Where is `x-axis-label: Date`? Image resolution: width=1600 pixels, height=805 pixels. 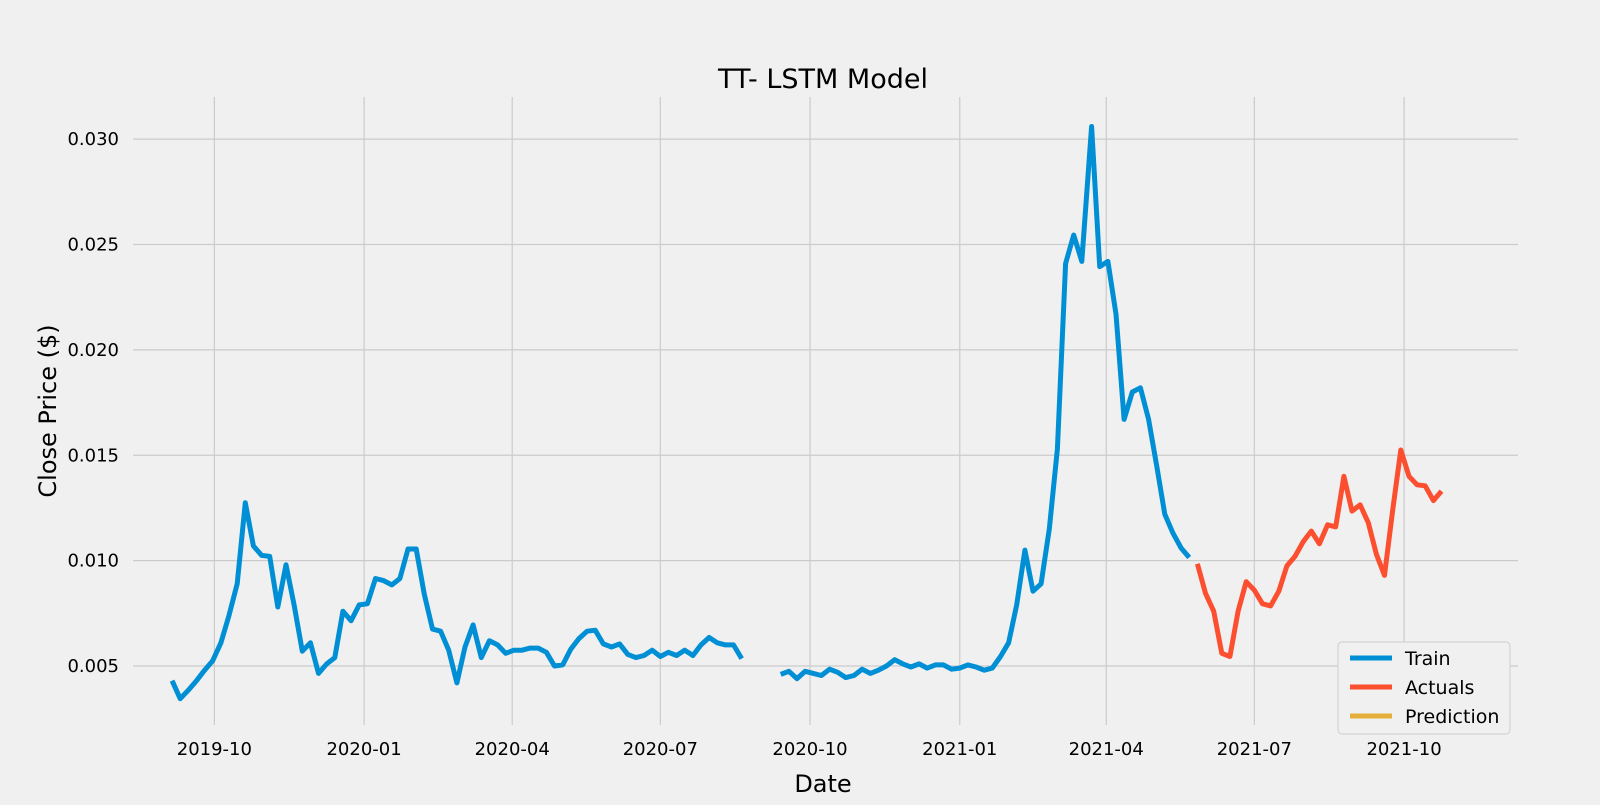 x-axis-label: Date is located at coordinates (822, 784).